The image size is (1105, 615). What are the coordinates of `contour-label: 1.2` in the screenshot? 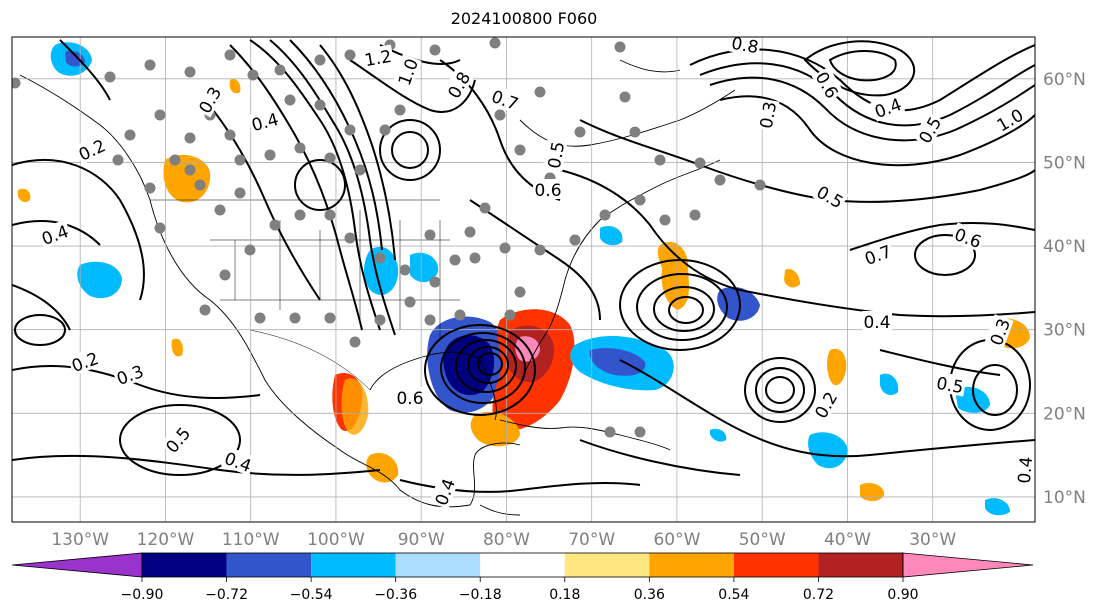 It's located at (378, 57).